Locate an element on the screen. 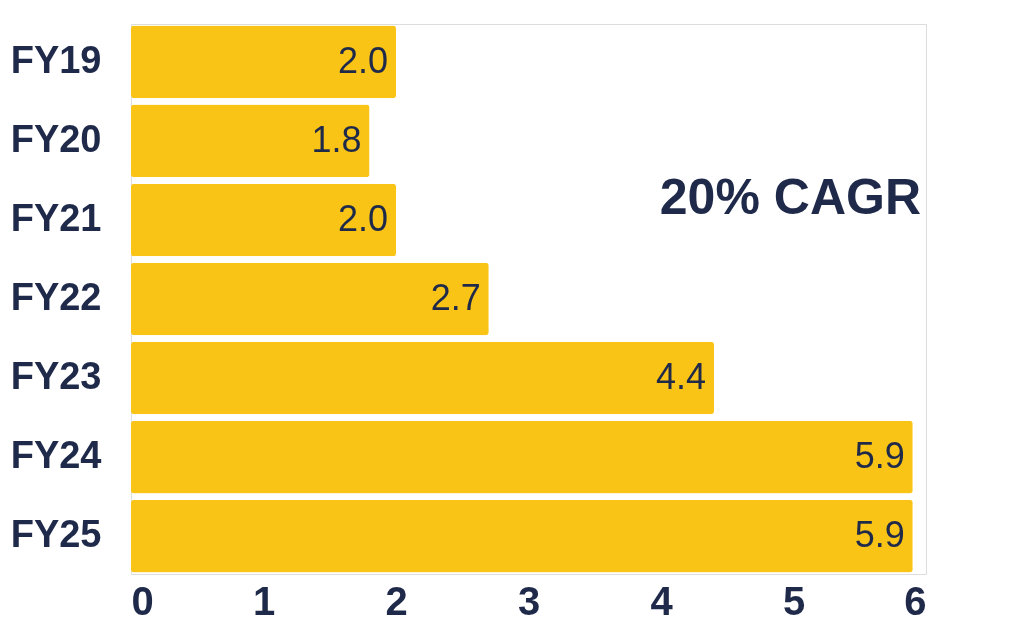 The image size is (1019, 637). y-tick-label: FY24 is located at coordinates (56, 455).